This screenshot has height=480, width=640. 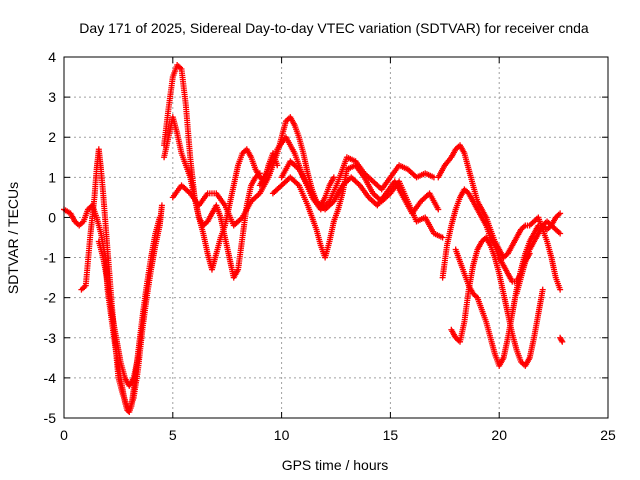 What do you see at coordinates (50, 338) in the screenshot?
I see `y-tick-label: -3` at bounding box center [50, 338].